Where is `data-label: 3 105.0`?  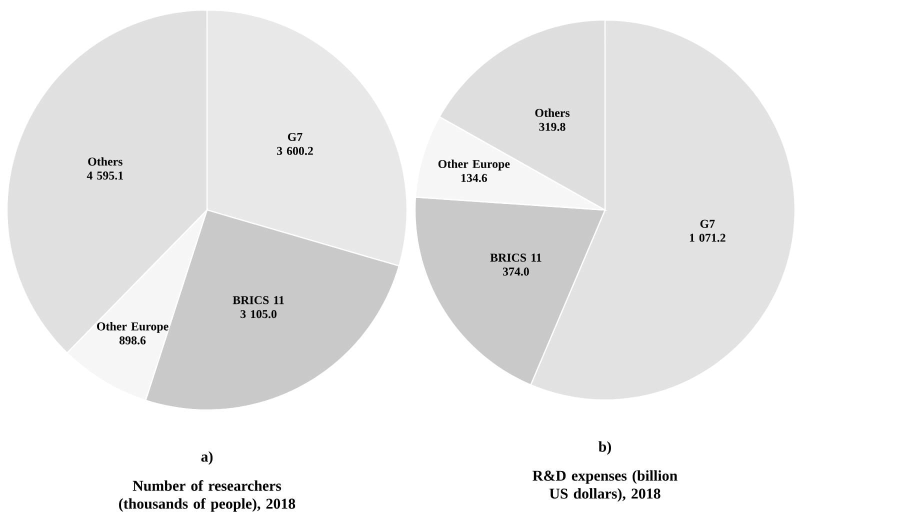 data-label: 3 105.0 is located at coordinates (258, 314).